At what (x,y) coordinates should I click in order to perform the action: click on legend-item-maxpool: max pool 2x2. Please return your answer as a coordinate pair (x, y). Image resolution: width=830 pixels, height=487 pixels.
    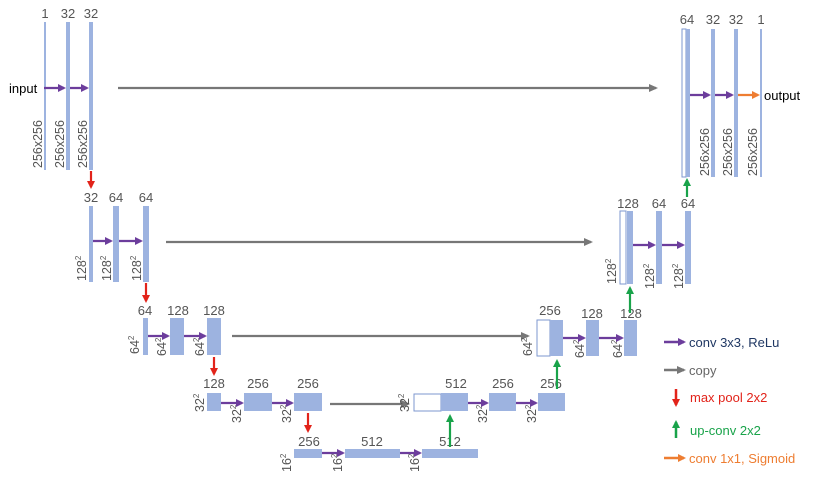
    Looking at the image, I should click on (719, 398).